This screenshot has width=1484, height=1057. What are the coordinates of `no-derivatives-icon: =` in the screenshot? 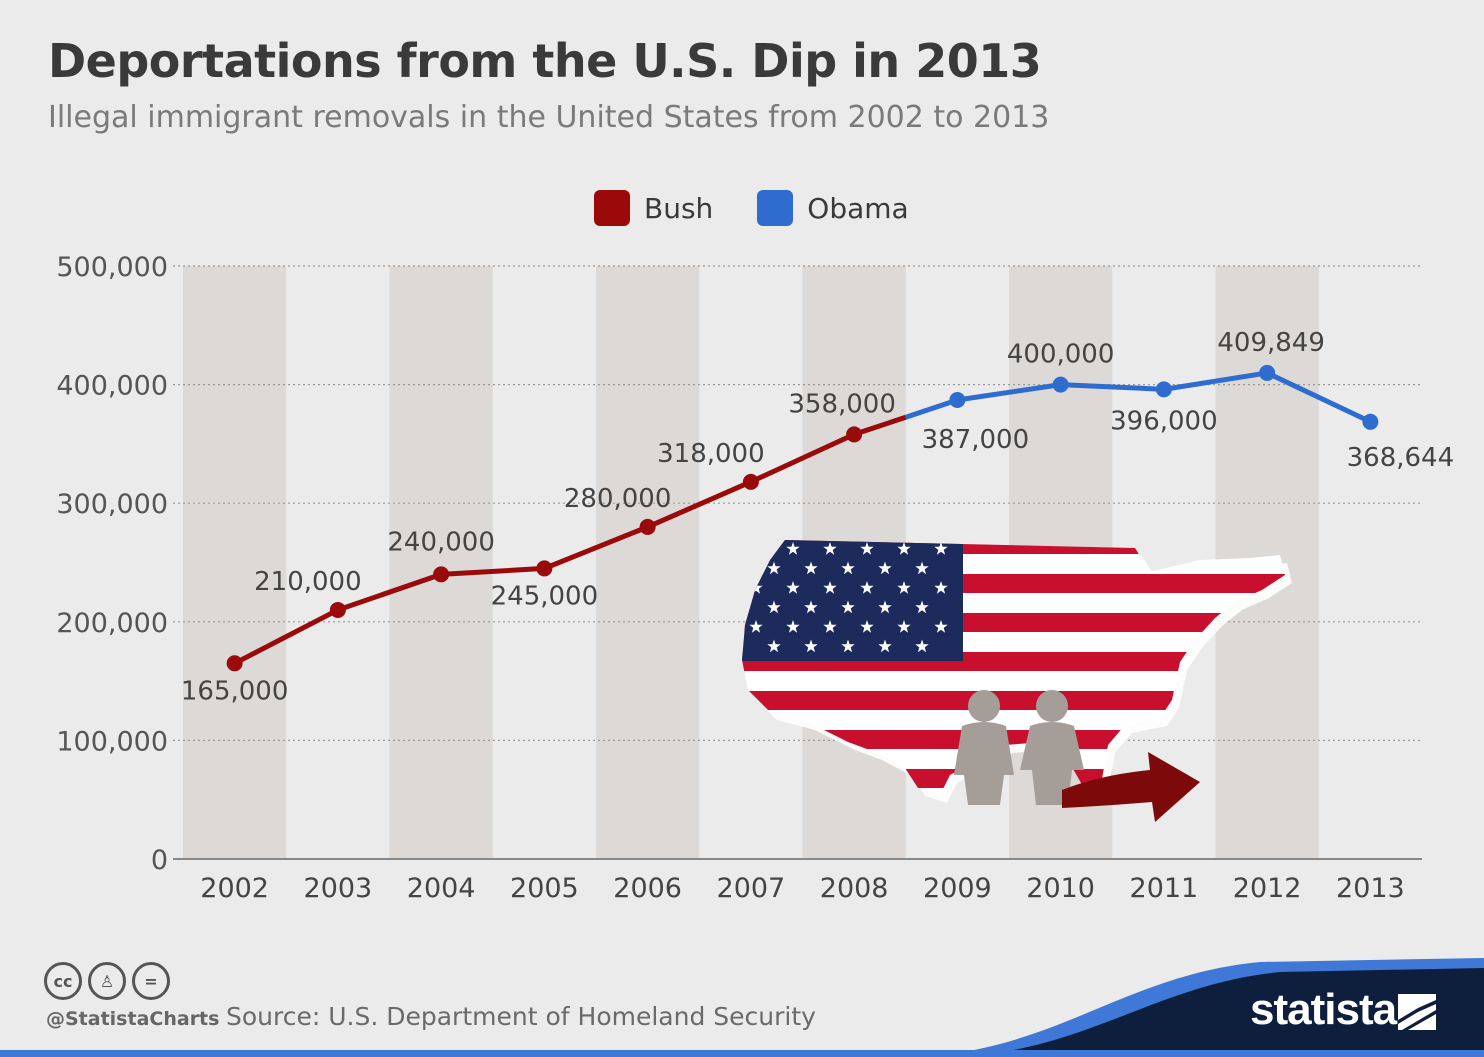 It's located at (151, 981).